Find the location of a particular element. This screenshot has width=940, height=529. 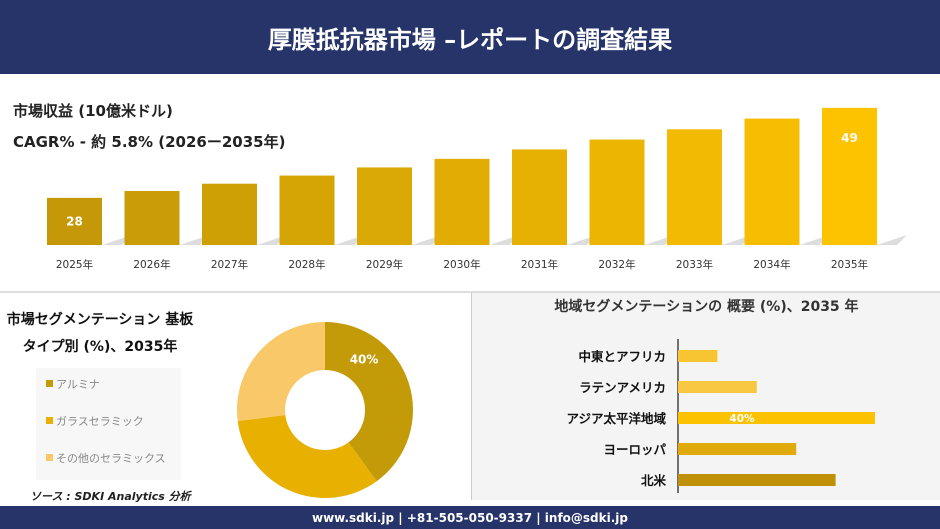

region-label: ラテンアメリカ is located at coordinates (622, 387).